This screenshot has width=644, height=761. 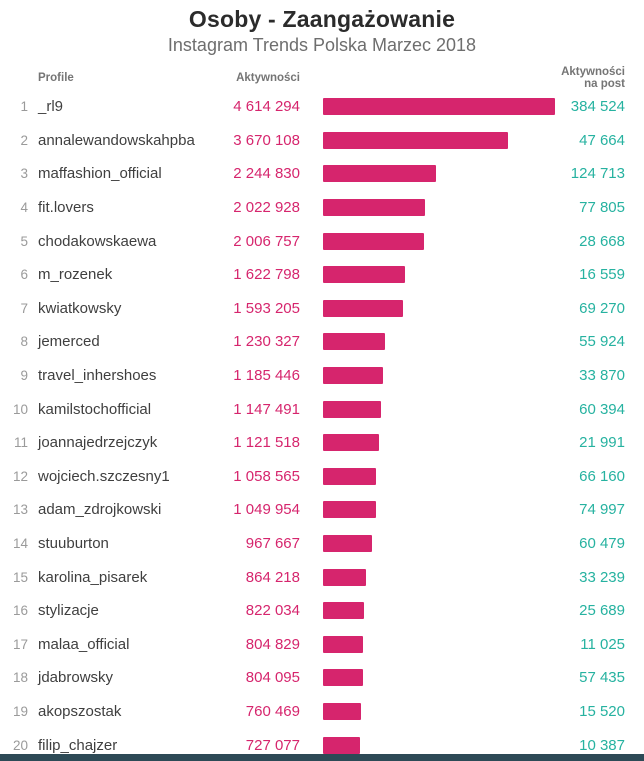 I want to click on row-activity-value: 3 670 108, so click(x=266, y=140).